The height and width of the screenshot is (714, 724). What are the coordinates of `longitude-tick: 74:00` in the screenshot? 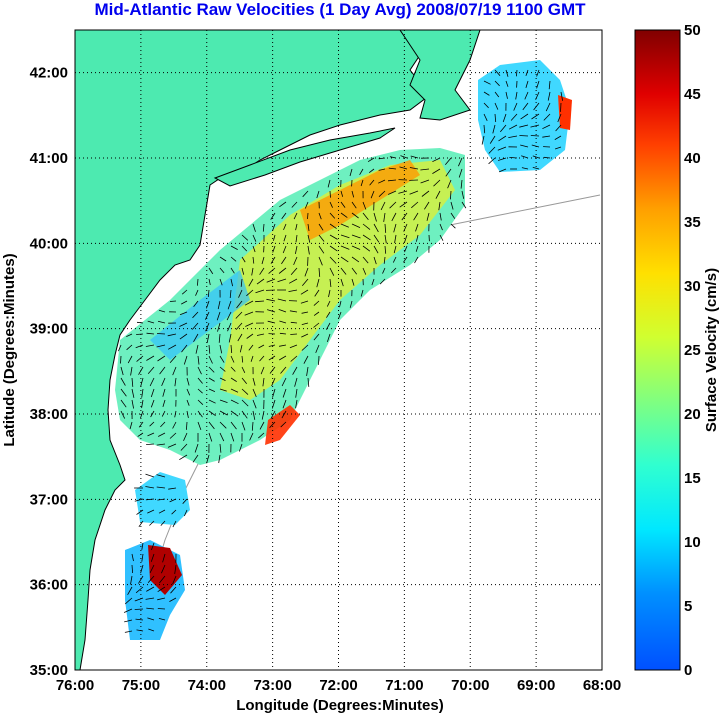 It's located at (207, 685).